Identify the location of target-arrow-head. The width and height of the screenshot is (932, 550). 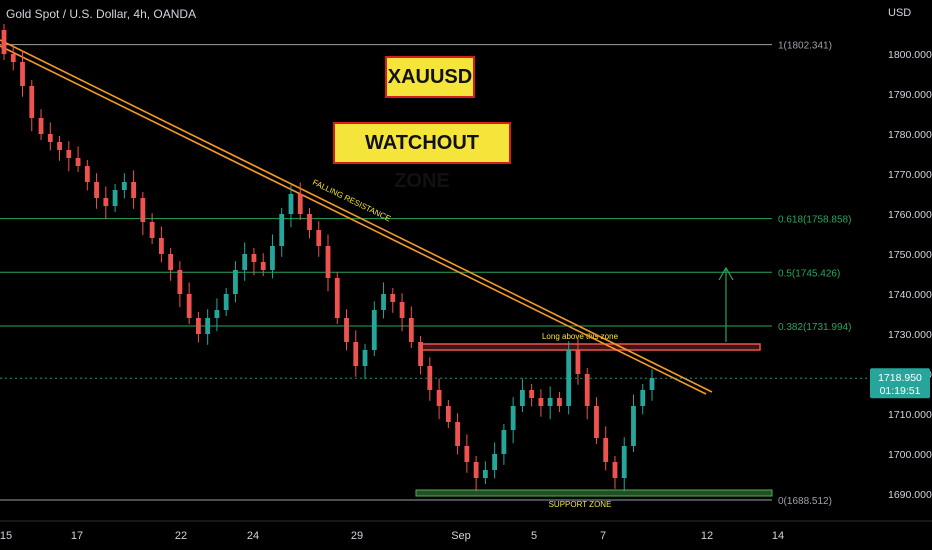
(726, 273).